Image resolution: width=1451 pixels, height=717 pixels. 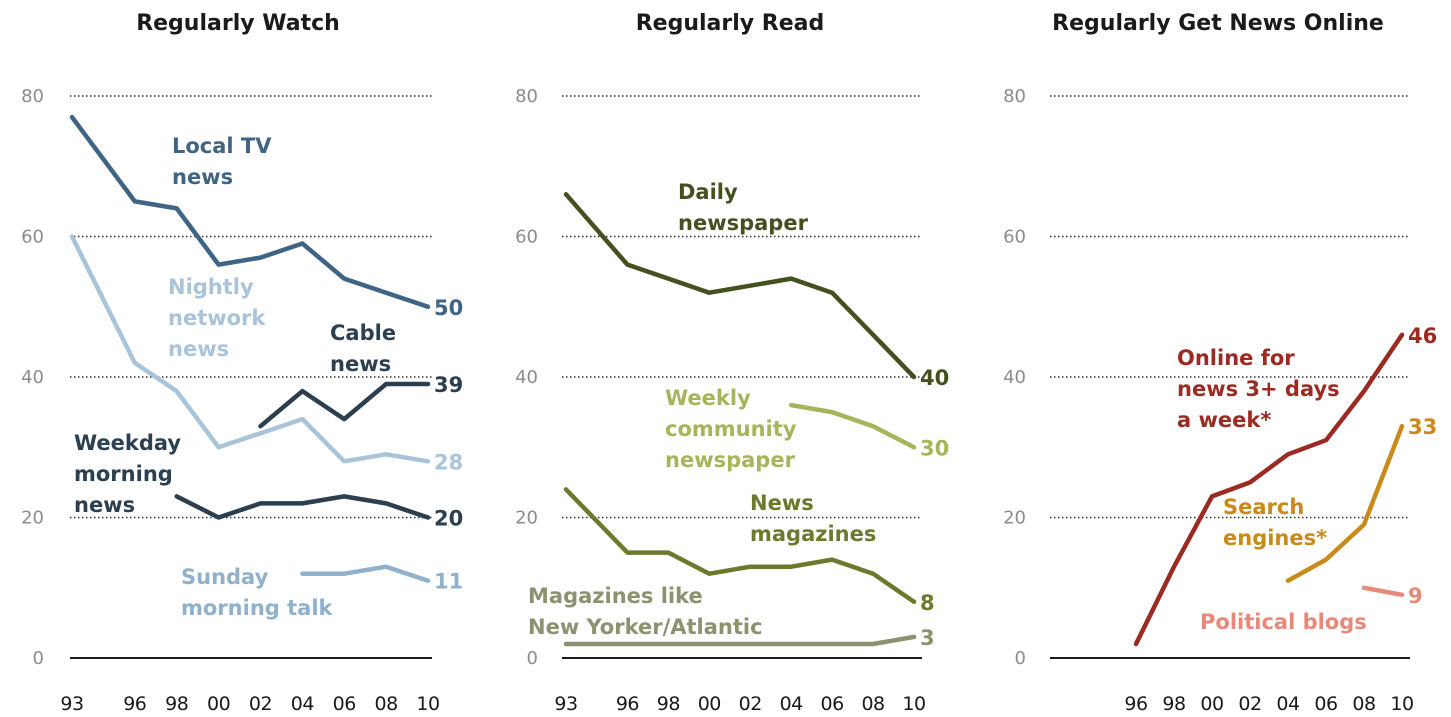 I want to click on end-value-label: 46, so click(x=1422, y=336).